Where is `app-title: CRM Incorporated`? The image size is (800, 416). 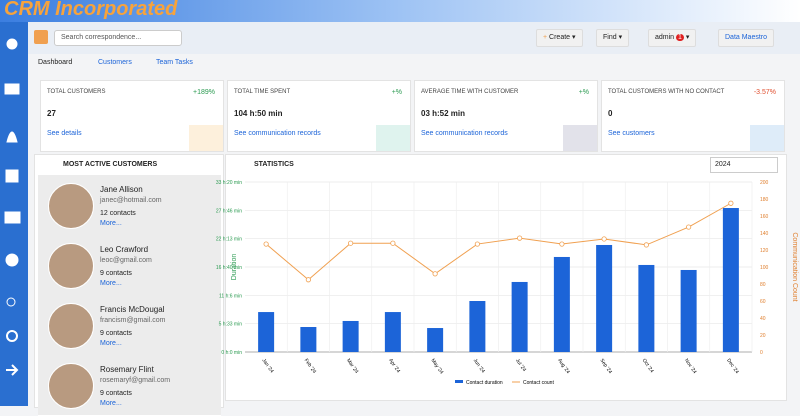 app-title: CRM Incorporated is located at coordinates (91, 10).